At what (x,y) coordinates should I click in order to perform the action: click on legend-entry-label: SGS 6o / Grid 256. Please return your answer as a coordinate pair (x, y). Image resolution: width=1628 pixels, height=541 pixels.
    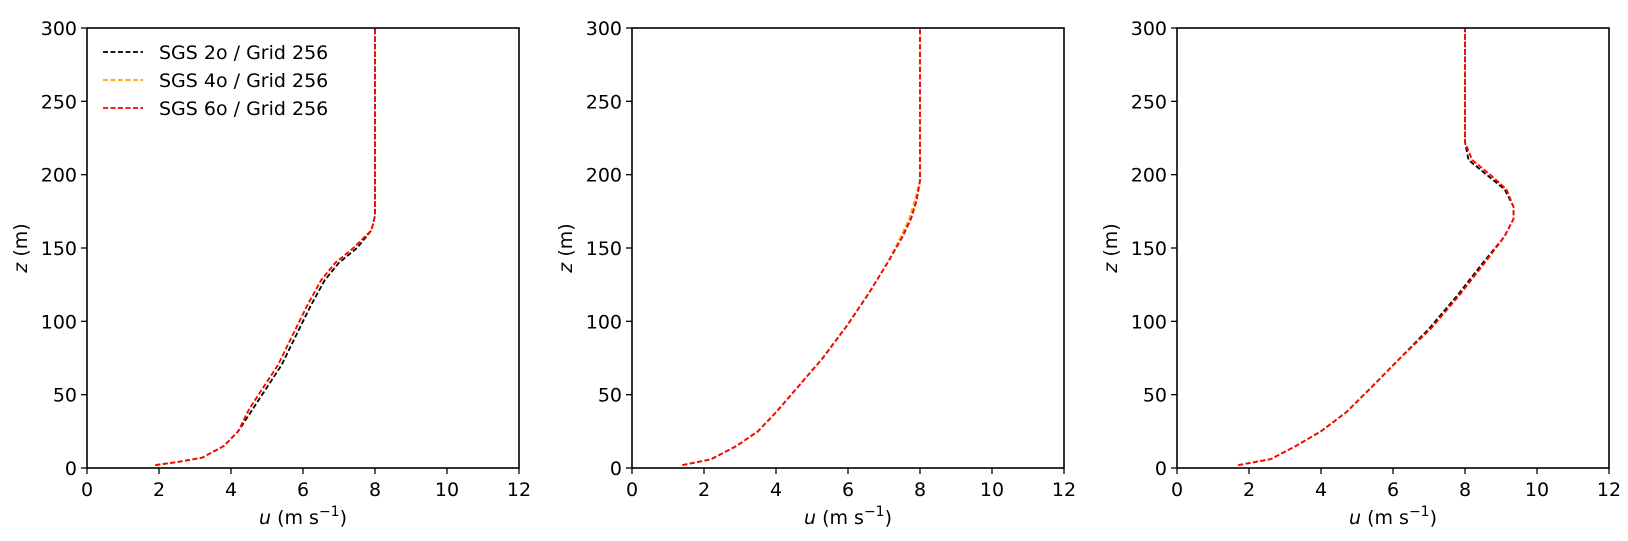
    Looking at the image, I should click on (243, 109).